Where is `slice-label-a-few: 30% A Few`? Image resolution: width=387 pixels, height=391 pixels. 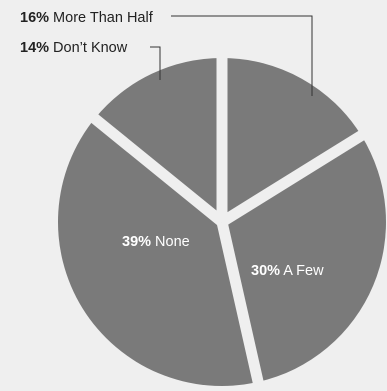
slice-label-a-few: 30% A Few is located at coordinates (287, 271).